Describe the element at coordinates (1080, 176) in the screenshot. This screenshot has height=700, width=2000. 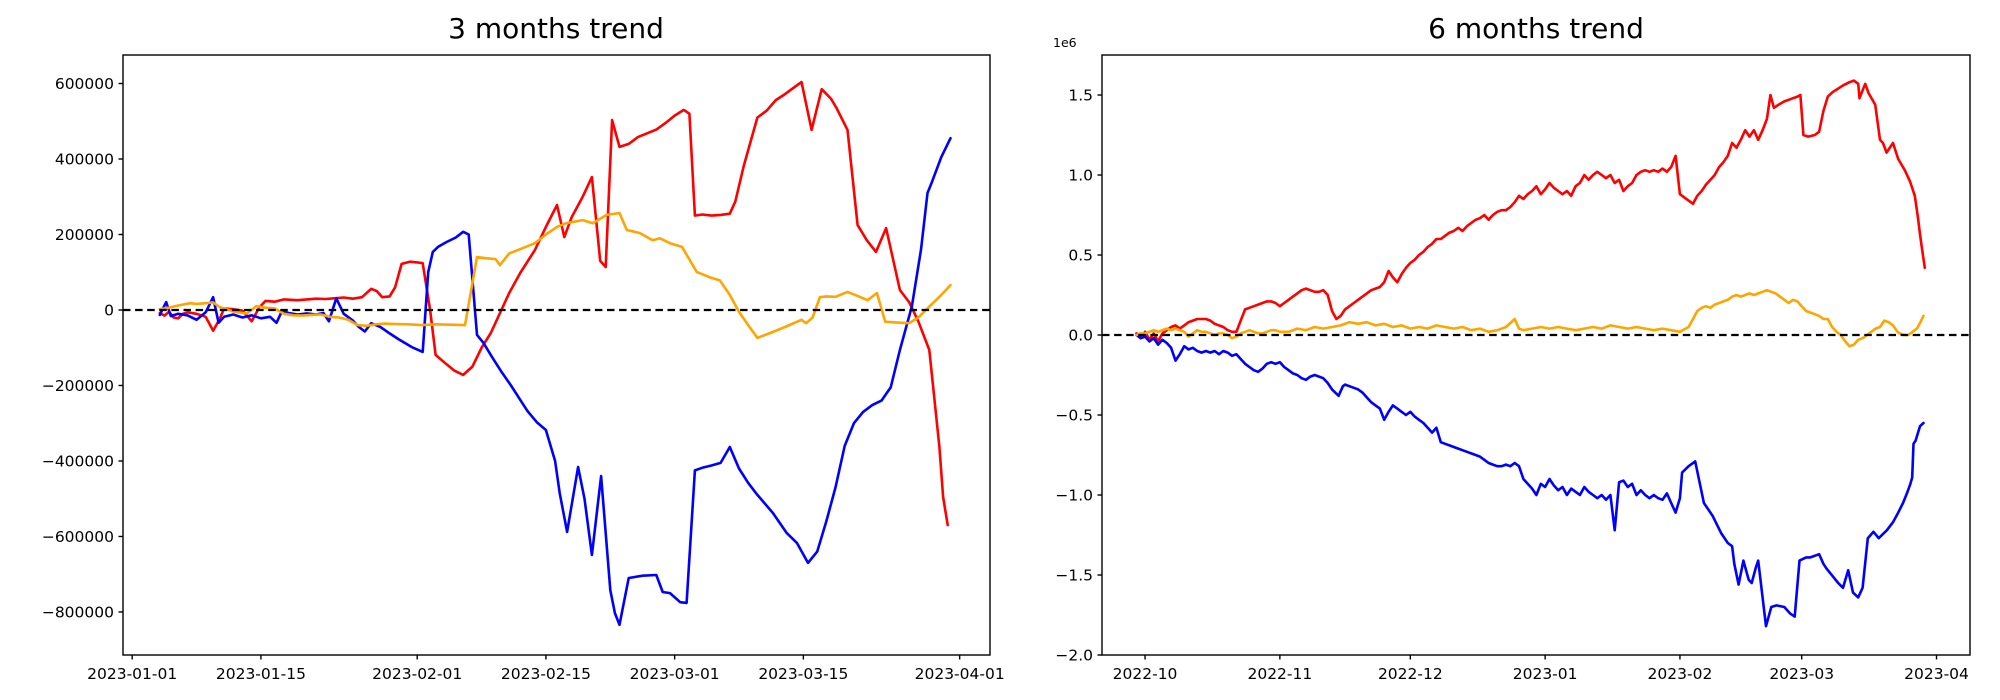
I see `y-tick-label: 1.0` at that location.